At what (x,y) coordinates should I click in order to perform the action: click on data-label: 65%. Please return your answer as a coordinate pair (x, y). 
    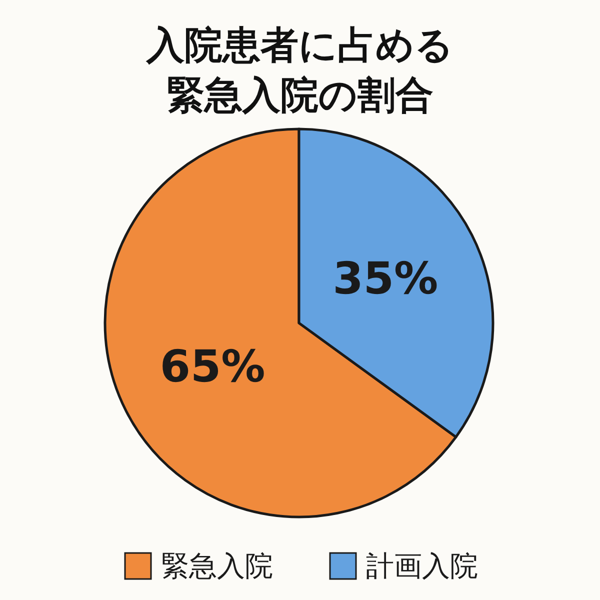
    Looking at the image, I should click on (213, 367).